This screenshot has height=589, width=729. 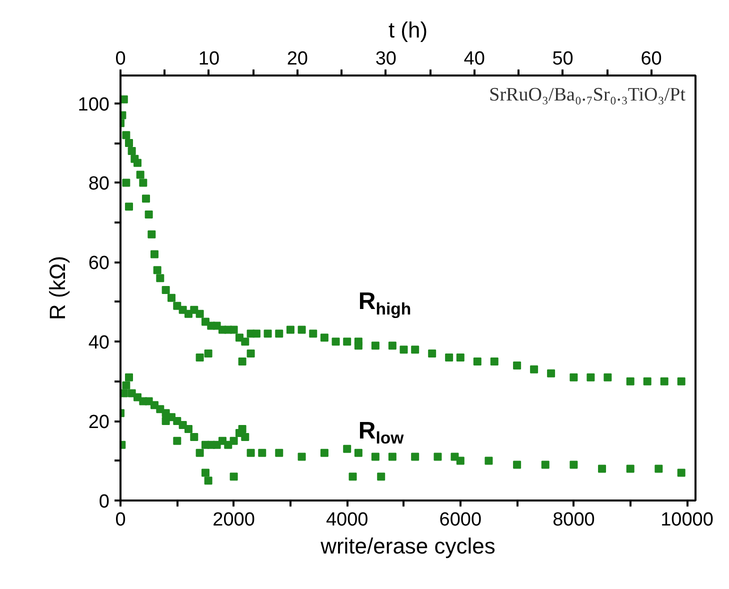 I want to click on x-axis-title: write/erase cycles, so click(x=408, y=546).